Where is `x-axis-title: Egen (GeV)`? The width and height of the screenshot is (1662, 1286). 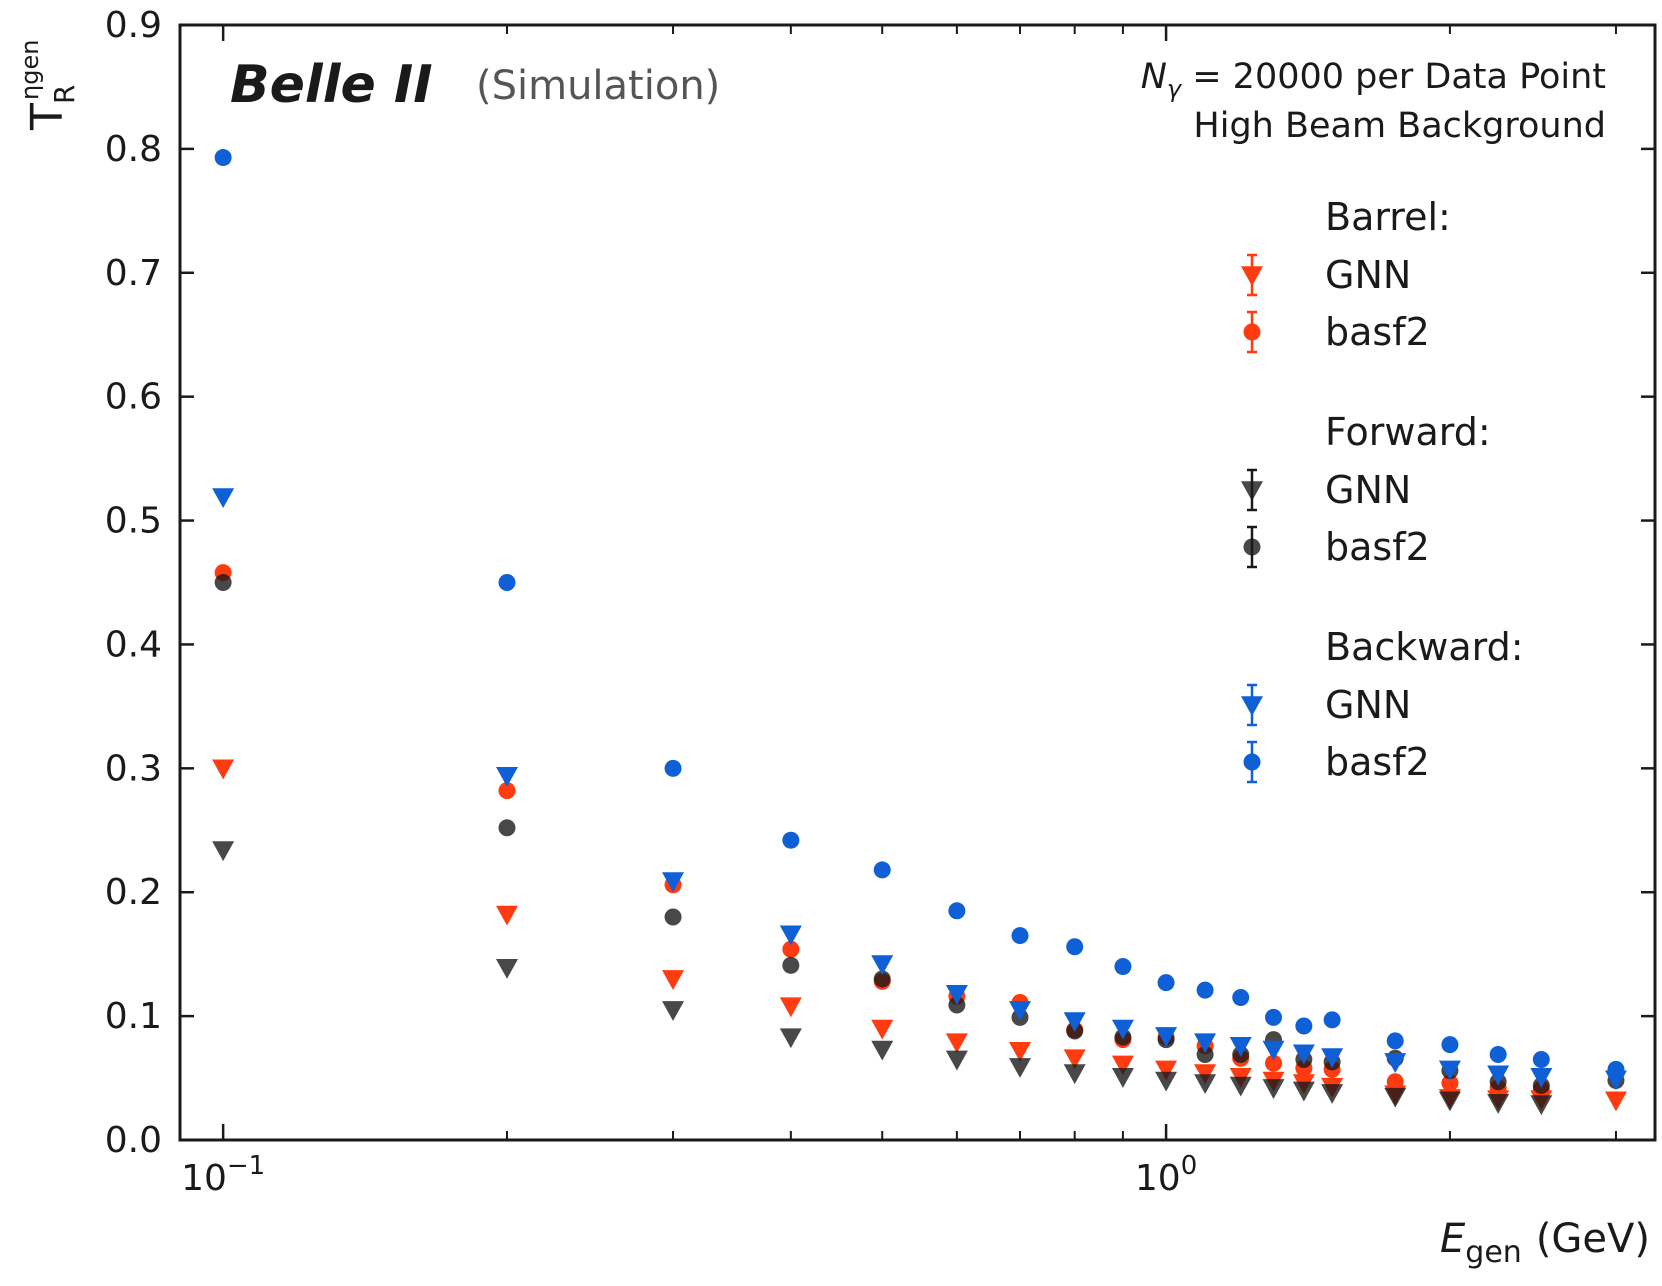
x-axis-title: Egen (GeV) is located at coordinates (1545, 1243).